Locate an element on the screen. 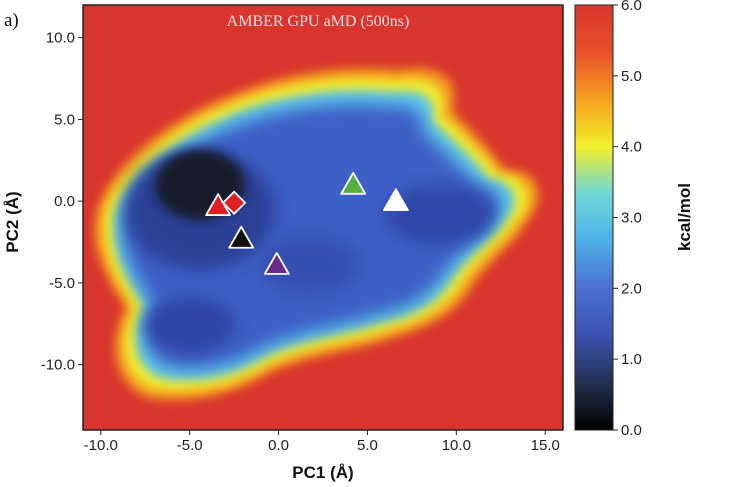 Image resolution: width=730 pixels, height=487 pixels. chart-title: AMBER GPU aMD (500ns) is located at coordinates (318, 21).